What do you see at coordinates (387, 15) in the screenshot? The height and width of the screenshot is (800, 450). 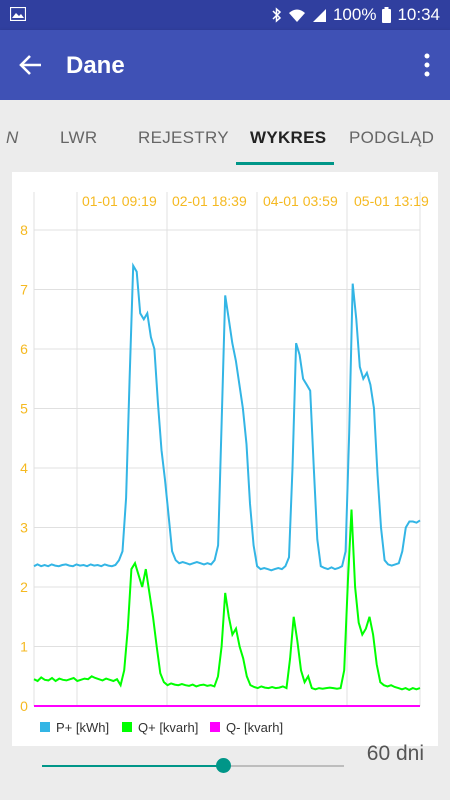 I see `battery-icon` at bounding box center [387, 15].